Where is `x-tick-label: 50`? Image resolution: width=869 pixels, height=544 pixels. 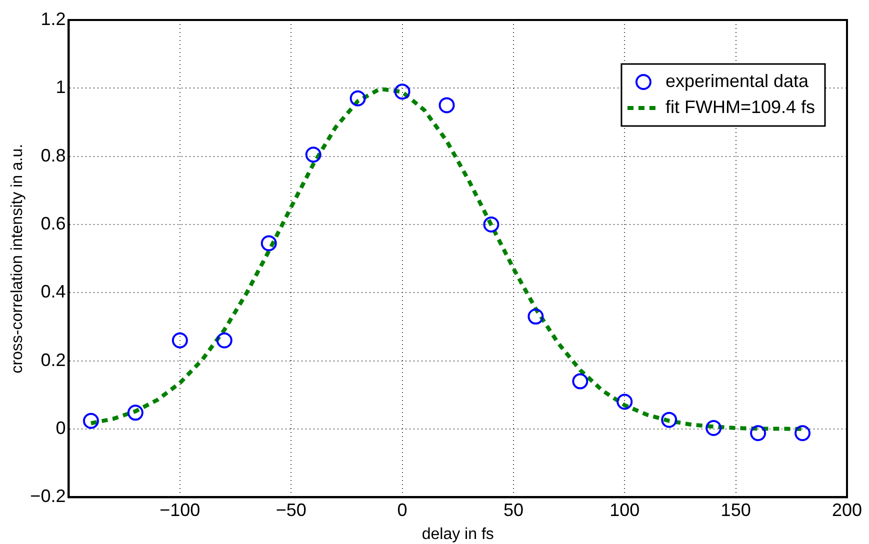 x-tick-label: 50 is located at coordinates (513, 510).